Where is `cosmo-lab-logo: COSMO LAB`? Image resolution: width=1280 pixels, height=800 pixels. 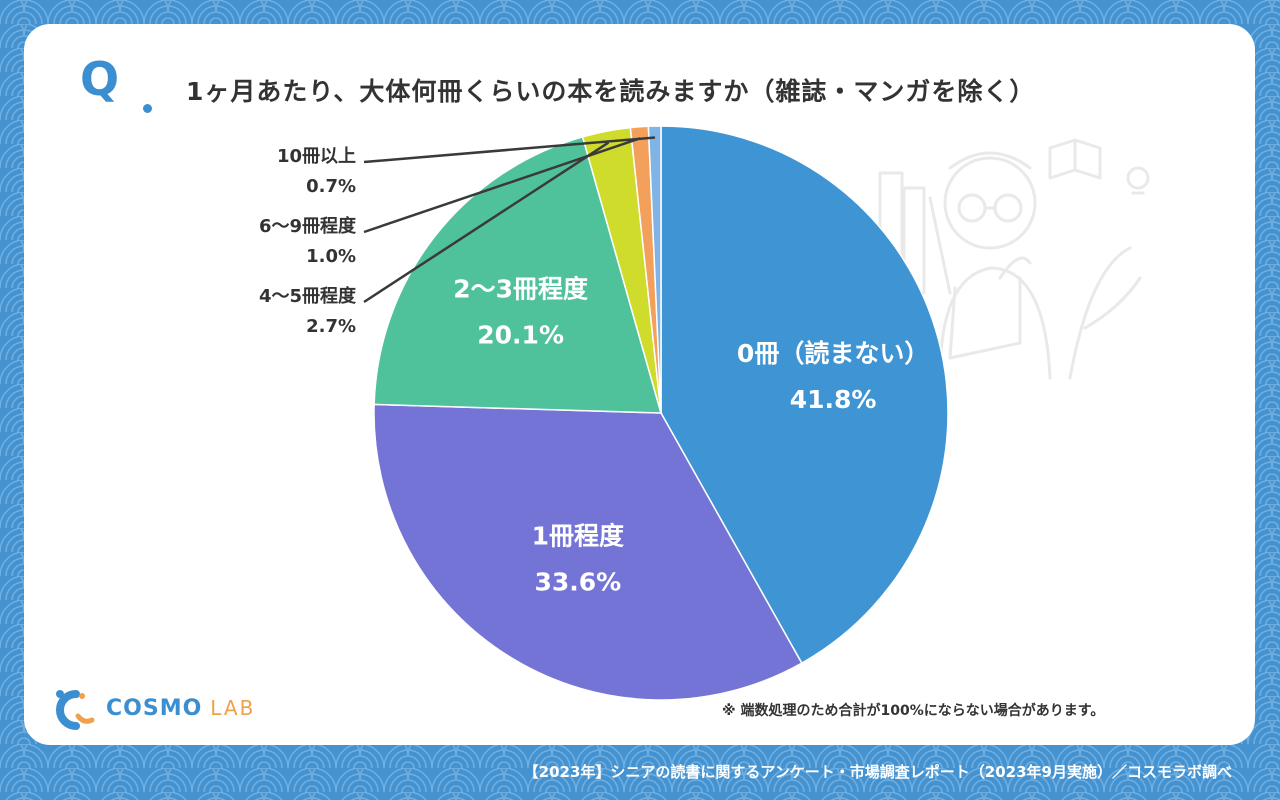
cosmo-lab-logo: COSMO LAB is located at coordinates (150, 708).